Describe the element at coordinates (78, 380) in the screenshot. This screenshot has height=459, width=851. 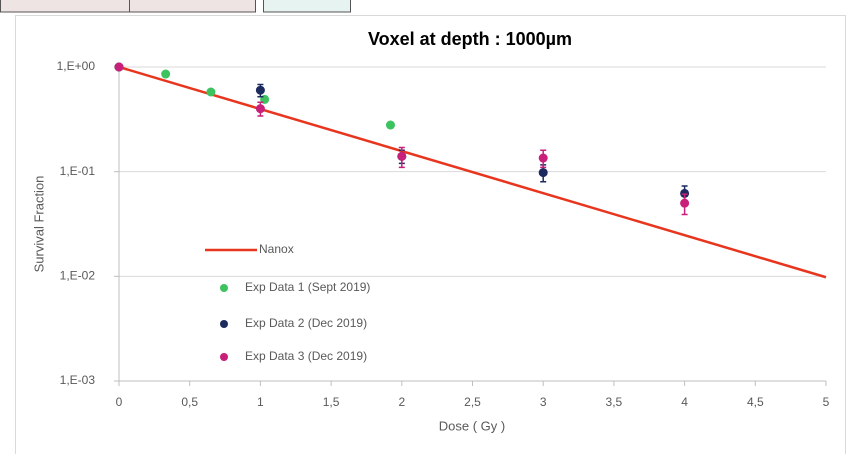
I see `y-tick-label: 1,E-03` at that location.